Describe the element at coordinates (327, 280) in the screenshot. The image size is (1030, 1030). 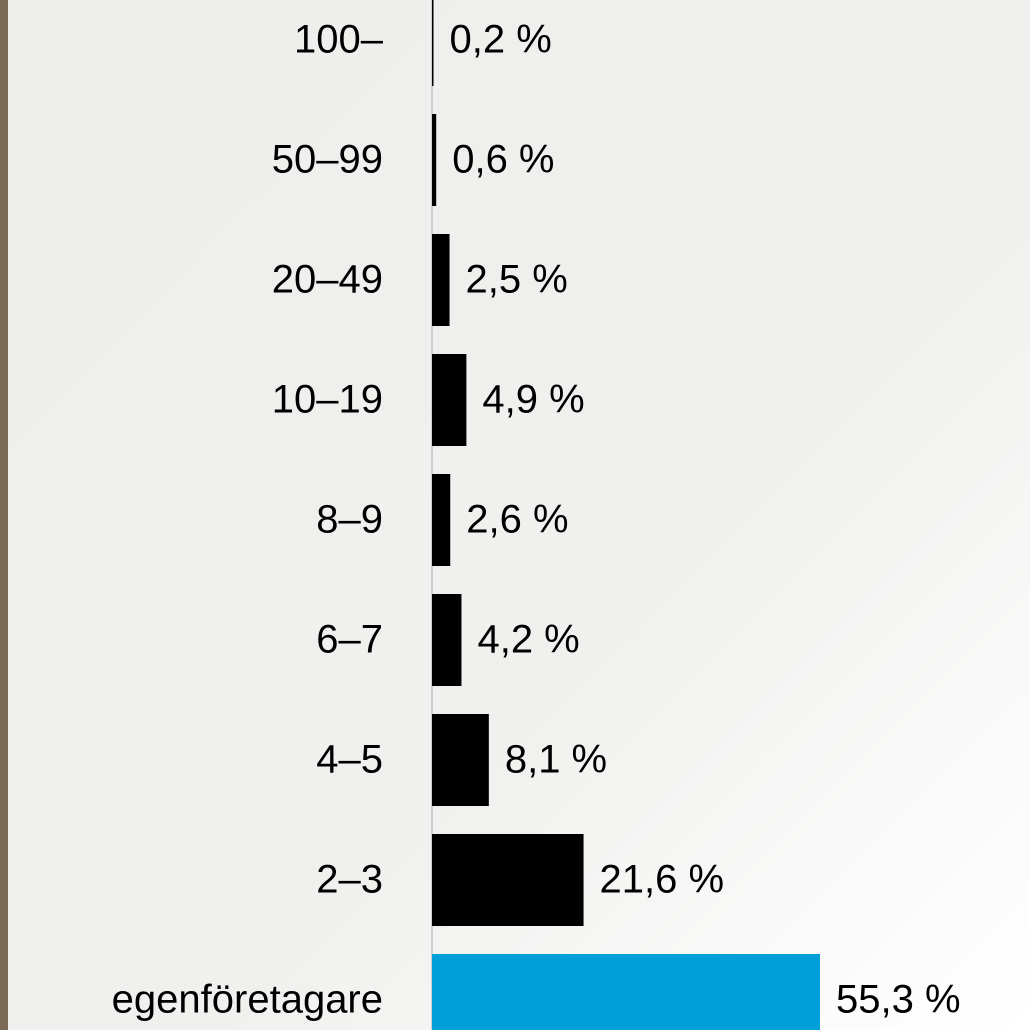
I see `category-label: 20–49` at that location.